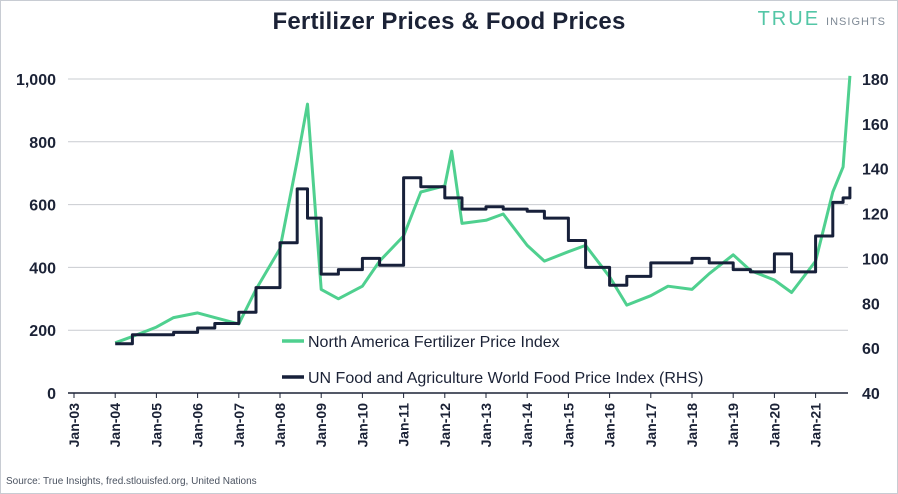 The height and width of the screenshot is (494, 898). Describe the element at coordinates (42, 143) in the screenshot. I see `left-axis-tick-label: 800` at that location.